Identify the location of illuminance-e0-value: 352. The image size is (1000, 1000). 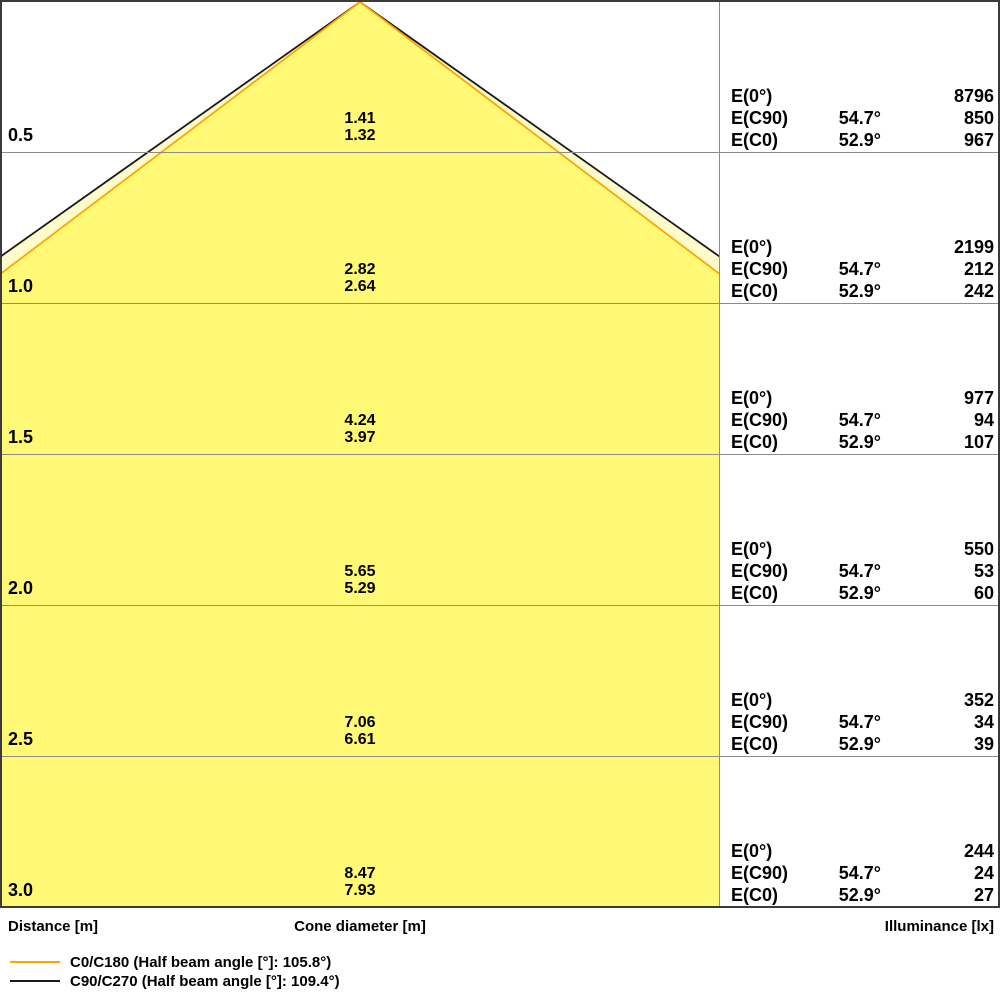
(978, 700).